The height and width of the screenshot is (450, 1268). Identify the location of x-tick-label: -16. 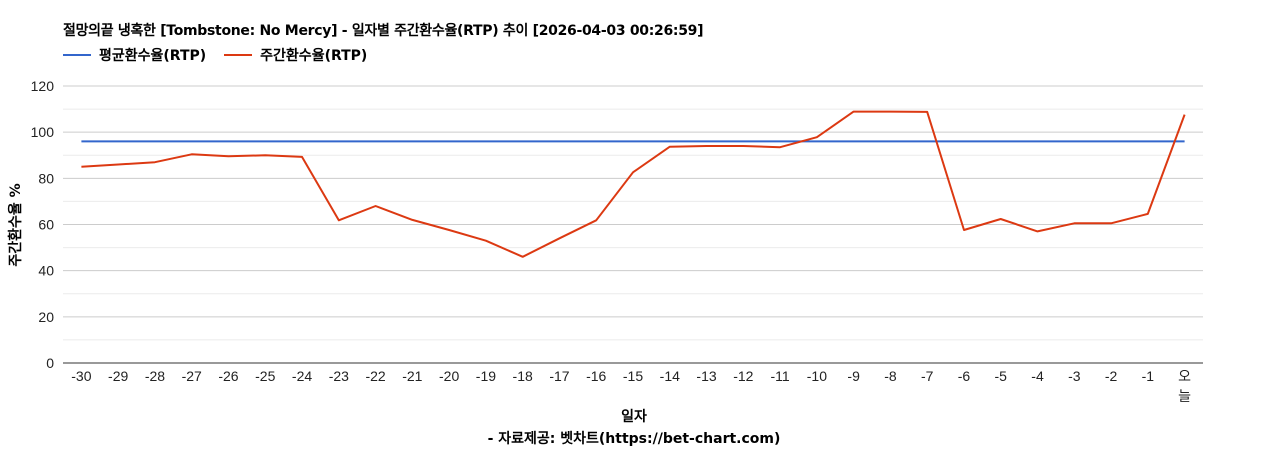
(596, 376).